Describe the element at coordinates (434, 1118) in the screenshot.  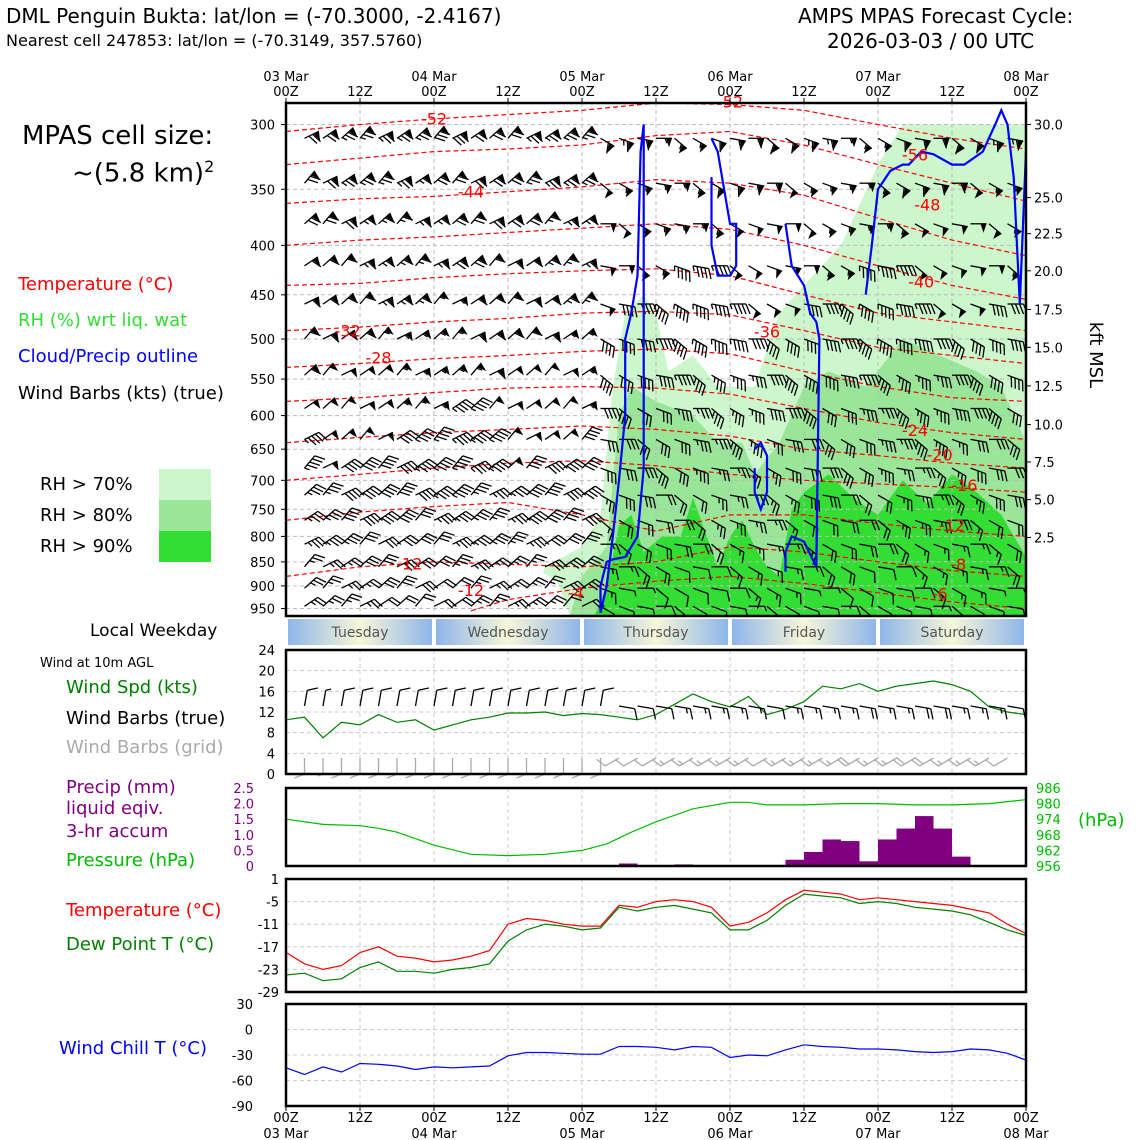
I see `bottom-hour-label: 00Z` at that location.